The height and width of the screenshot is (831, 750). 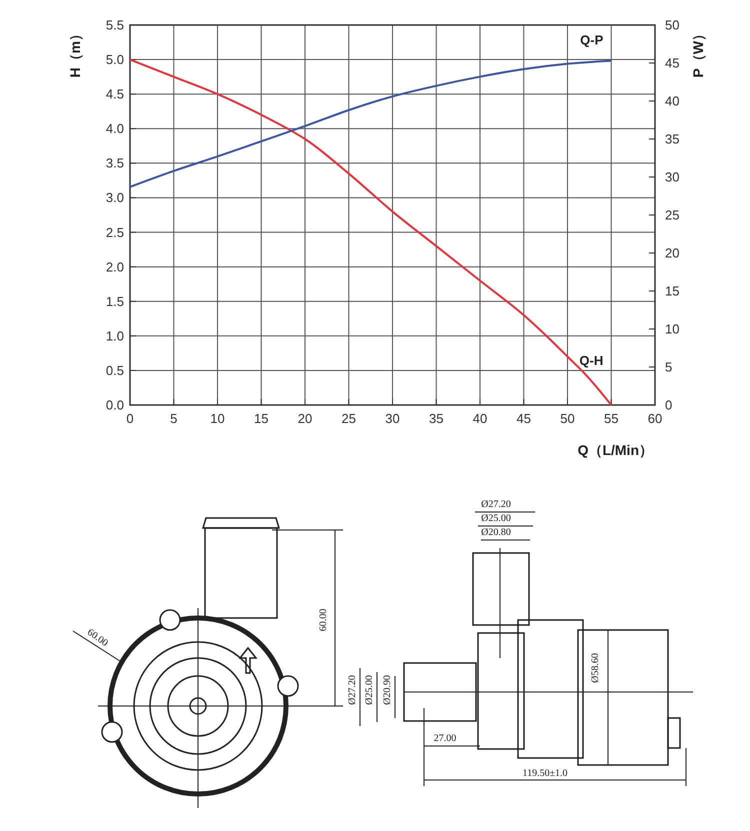 What do you see at coordinates (672, 291) in the screenshot?
I see `y2-tick-label: 15` at bounding box center [672, 291].